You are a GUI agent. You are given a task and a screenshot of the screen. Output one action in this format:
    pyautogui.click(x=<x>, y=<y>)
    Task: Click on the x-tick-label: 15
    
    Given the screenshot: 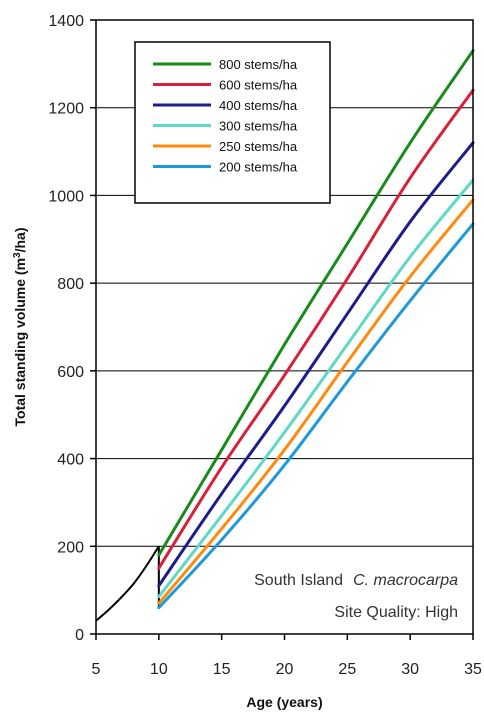 What is the action you would take?
    pyautogui.click(x=222, y=669)
    